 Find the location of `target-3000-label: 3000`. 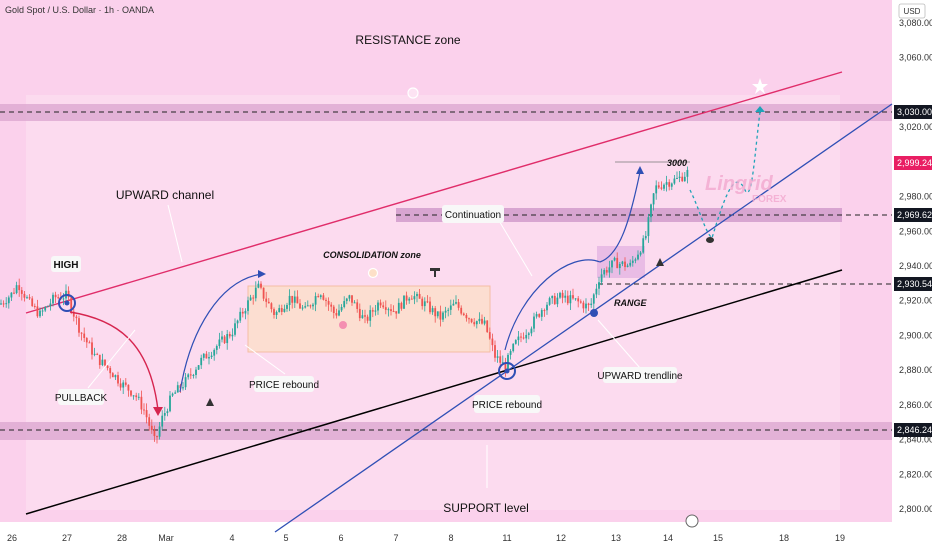

target-3000-label: 3000 is located at coordinates (677, 163).